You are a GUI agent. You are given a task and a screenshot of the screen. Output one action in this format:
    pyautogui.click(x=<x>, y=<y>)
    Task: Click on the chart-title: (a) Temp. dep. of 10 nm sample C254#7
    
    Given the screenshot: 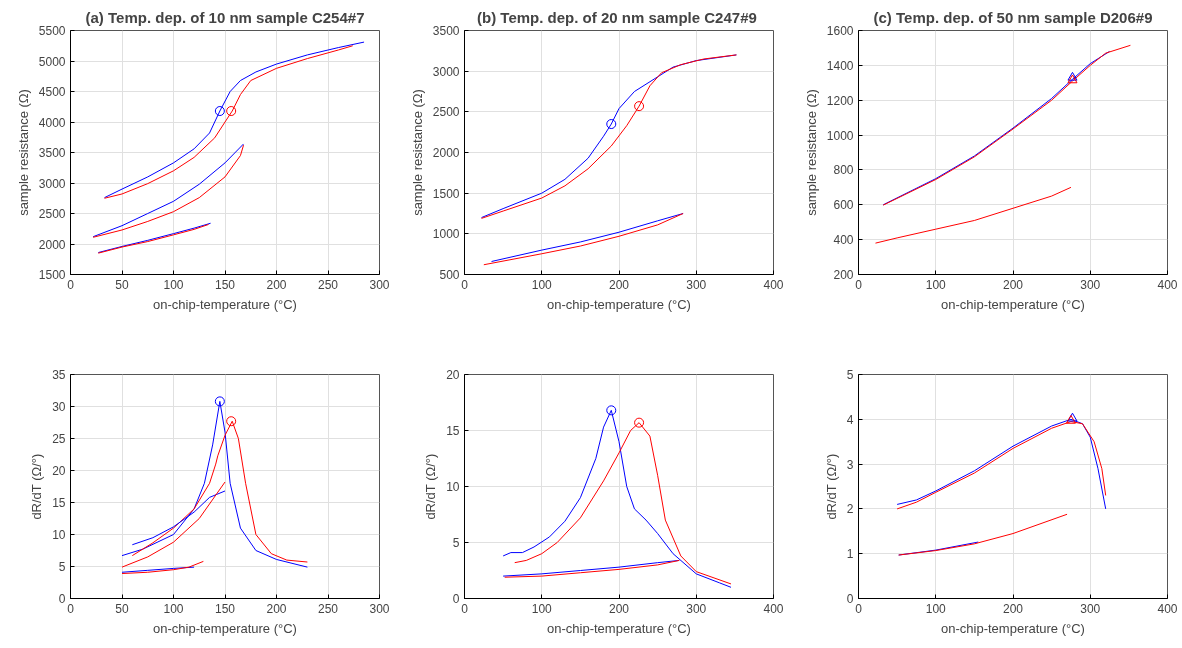 What is the action you would take?
    pyautogui.click(x=225, y=17)
    